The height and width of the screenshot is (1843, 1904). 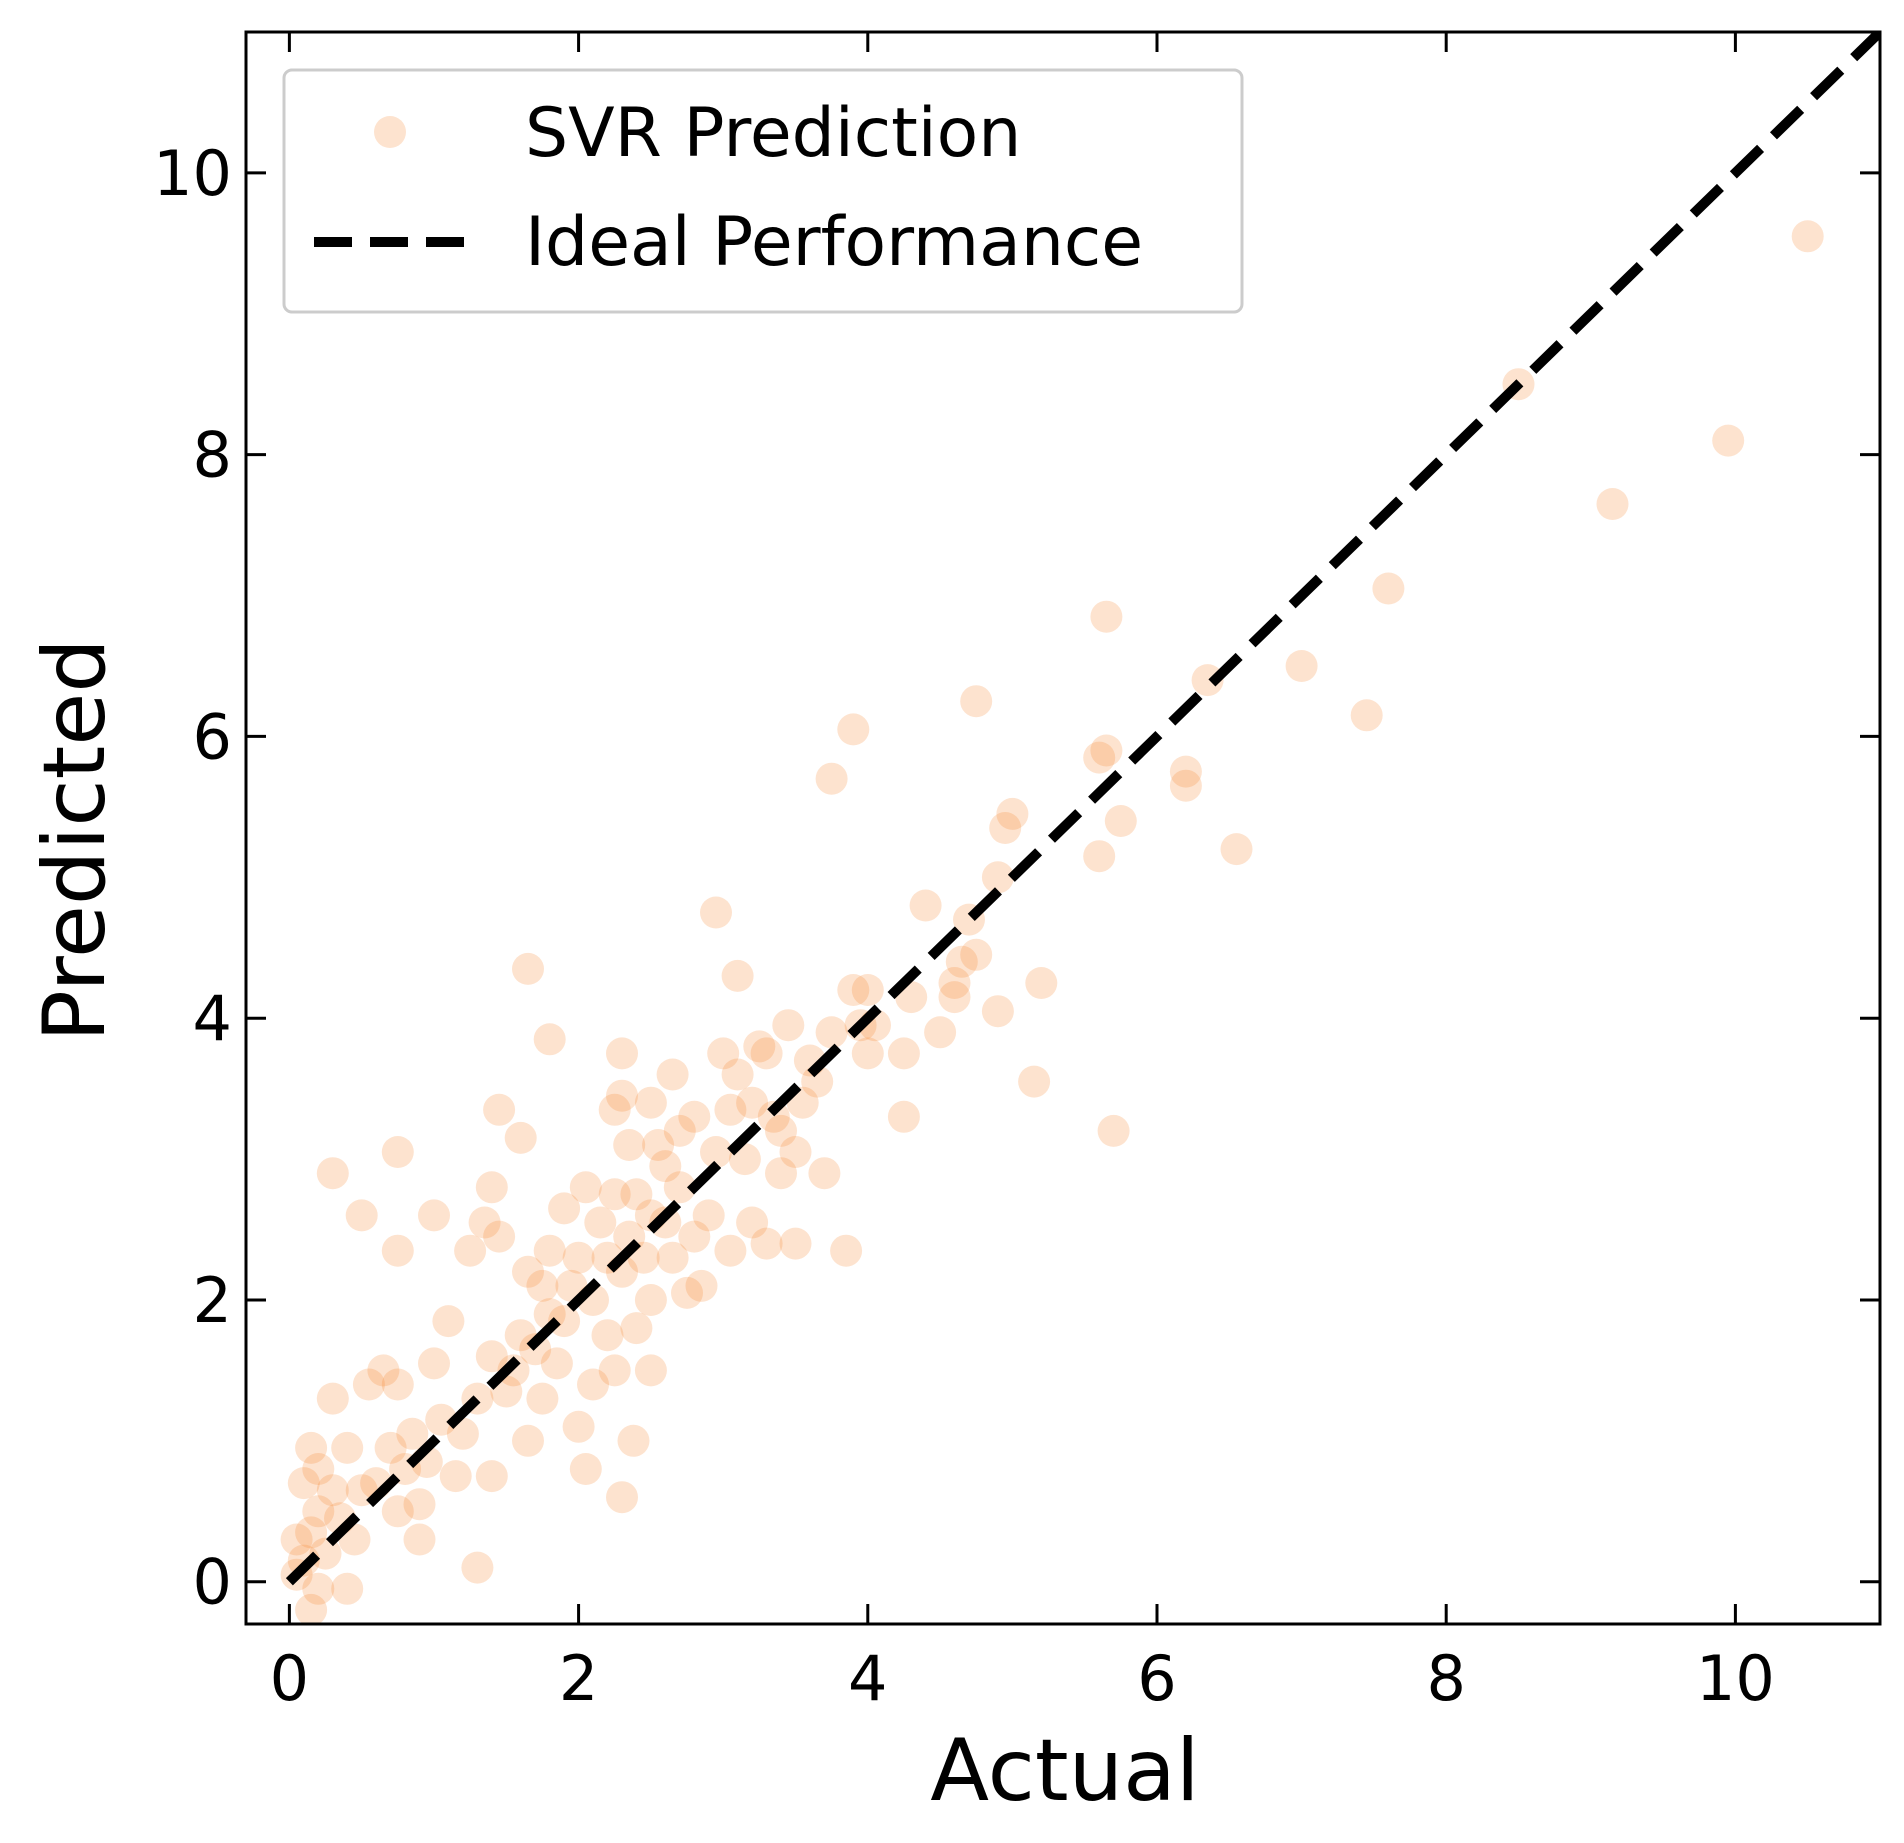 What do you see at coordinates (390, 132) in the screenshot?
I see `legend-marker-svr` at bounding box center [390, 132].